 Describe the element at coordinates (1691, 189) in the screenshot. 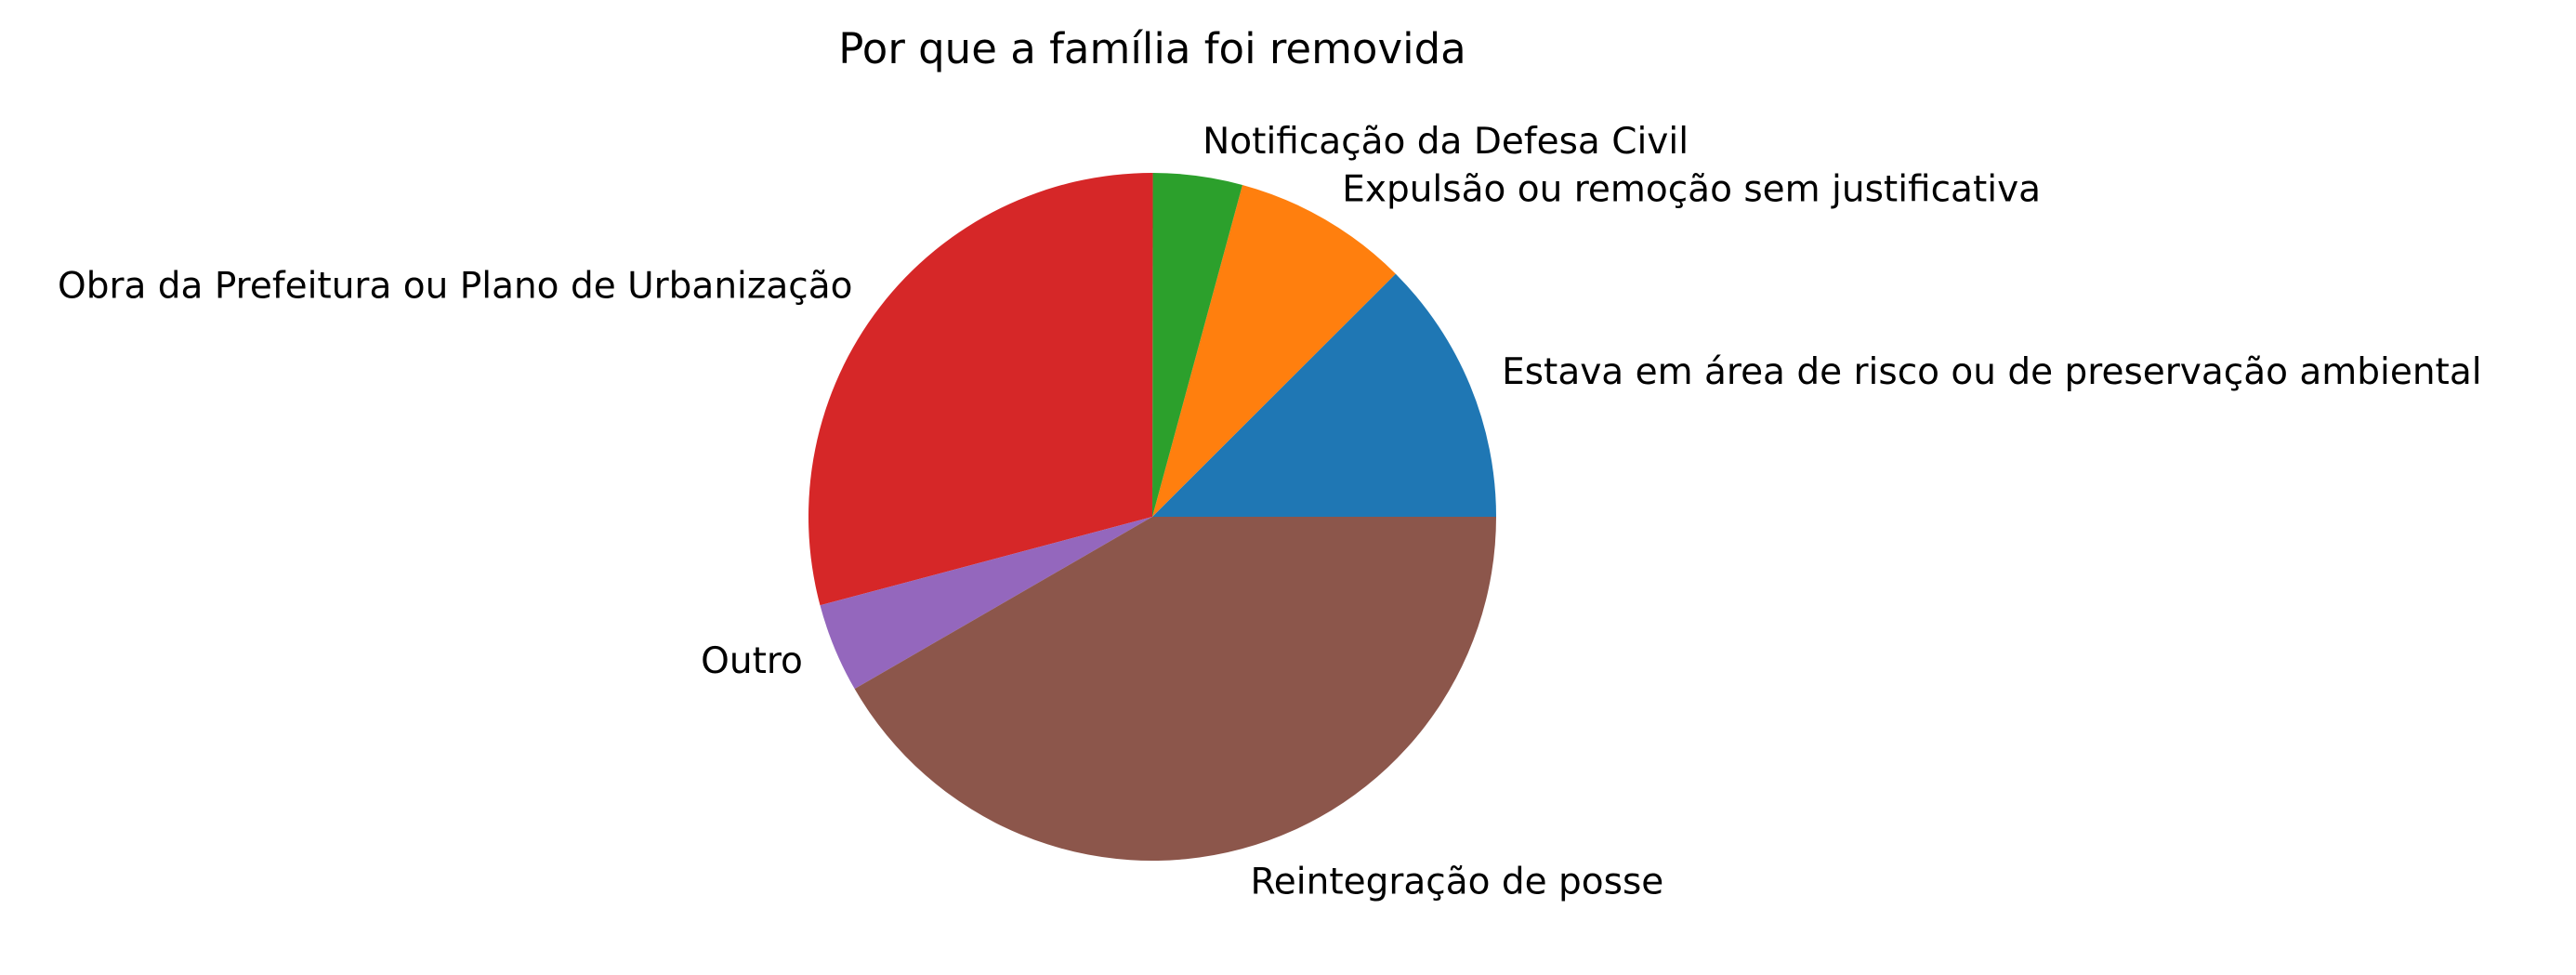

I see `pie-label-1: Expulsão ou remoção sem justificativa` at that location.